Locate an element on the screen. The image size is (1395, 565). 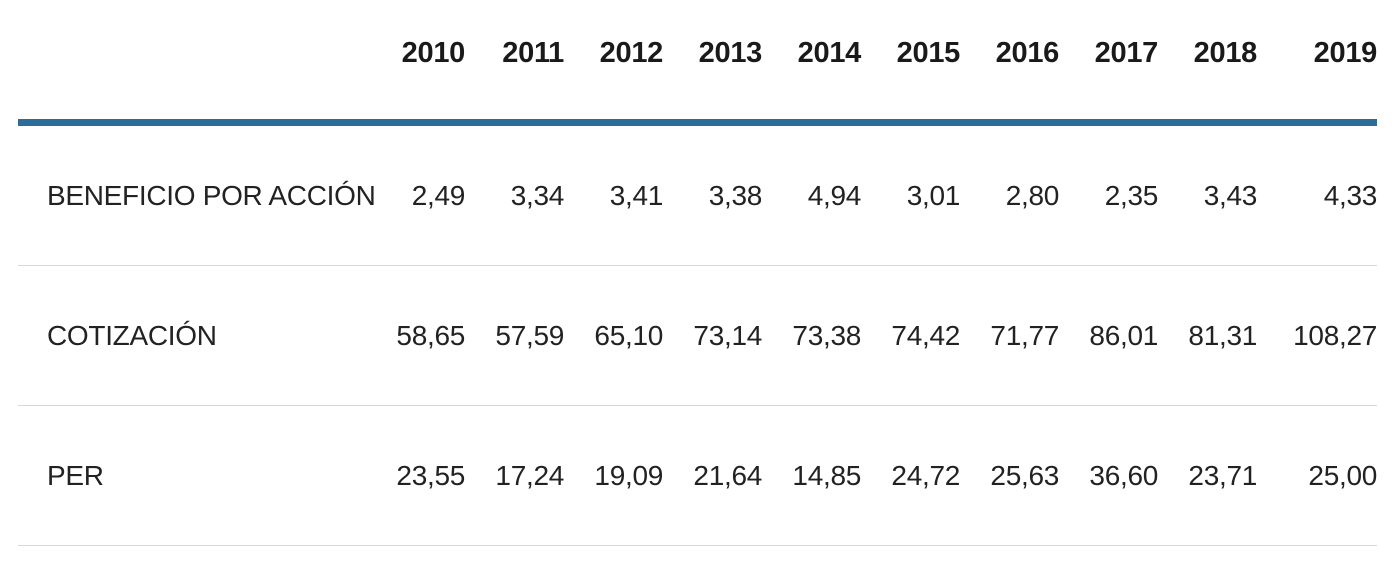
year-header-2013: 2013 is located at coordinates (712, 63).